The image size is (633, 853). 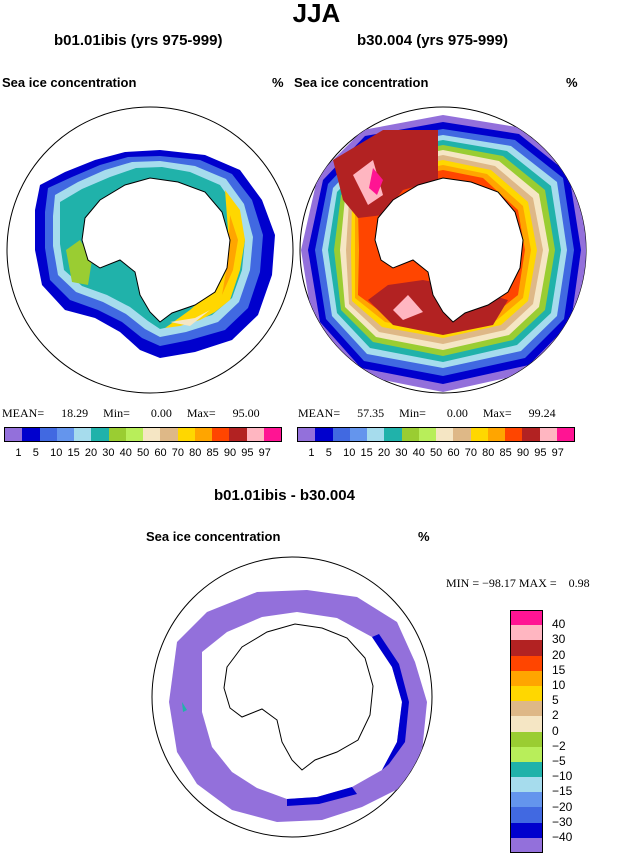 I want to click on right-var-label: Sea ice concentration, so click(x=361, y=82).